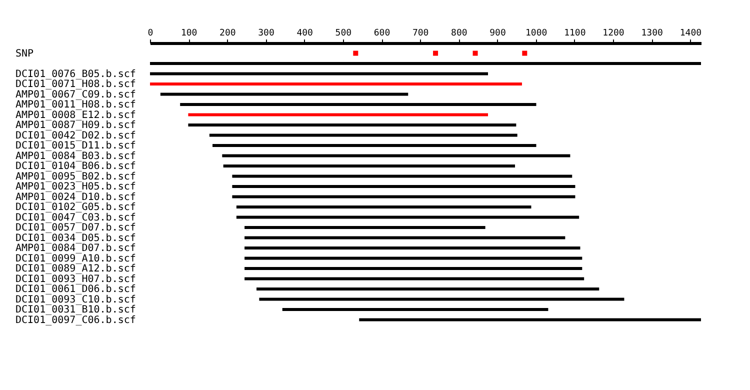 The width and height of the screenshot is (750, 390). Describe the element at coordinates (151, 33) in the screenshot. I see `x-tick-label: 0` at that location.